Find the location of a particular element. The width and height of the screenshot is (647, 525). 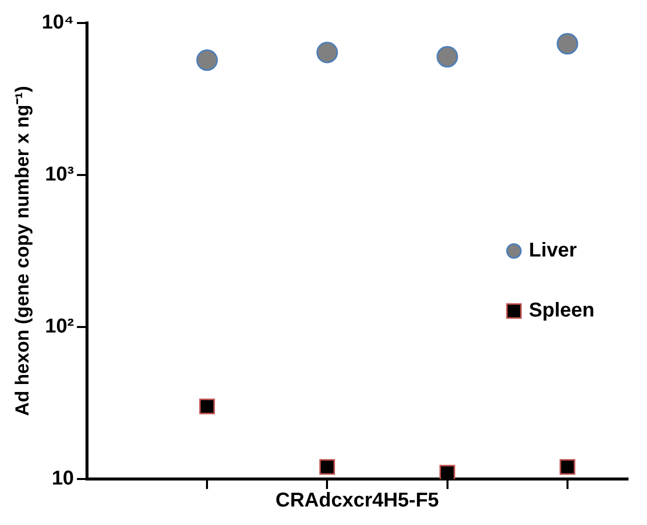

y-tick-label: 10² is located at coordinates (59, 327).